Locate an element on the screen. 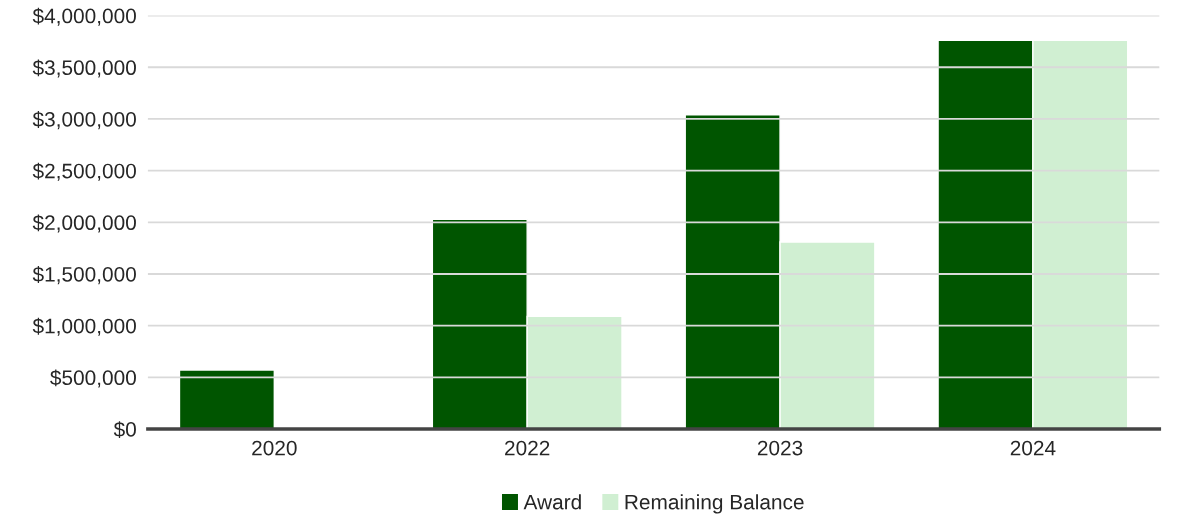  y-tick-label: $1,500,000 is located at coordinates (84, 275).